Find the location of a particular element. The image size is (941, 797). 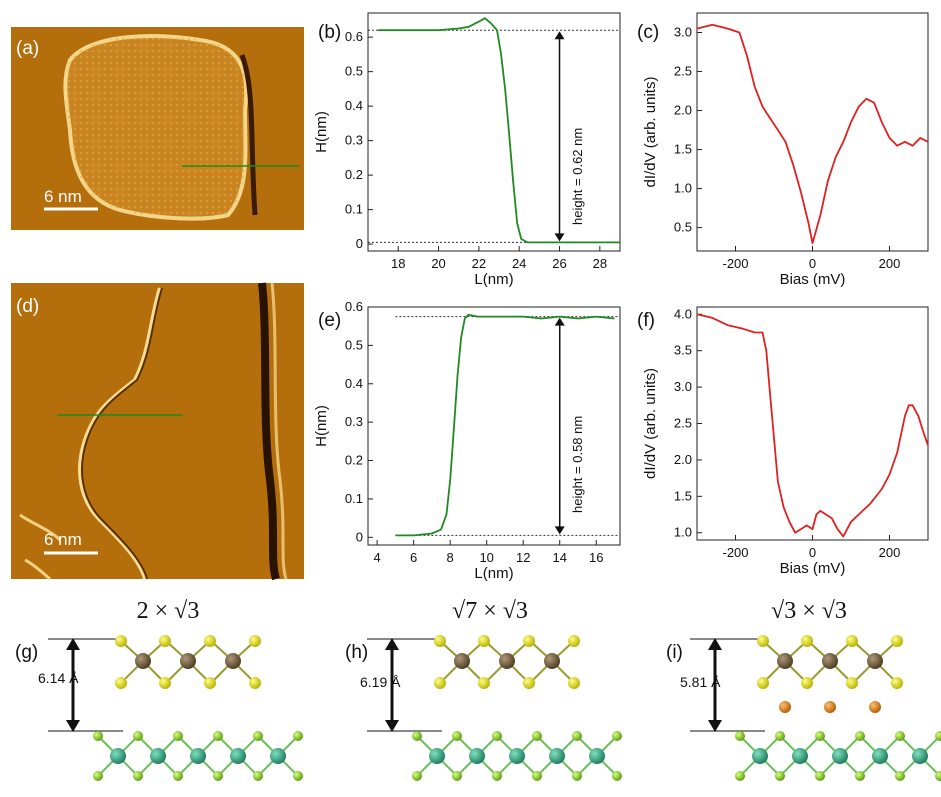

y-tick-label: 0 is located at coordinates (359, 243).